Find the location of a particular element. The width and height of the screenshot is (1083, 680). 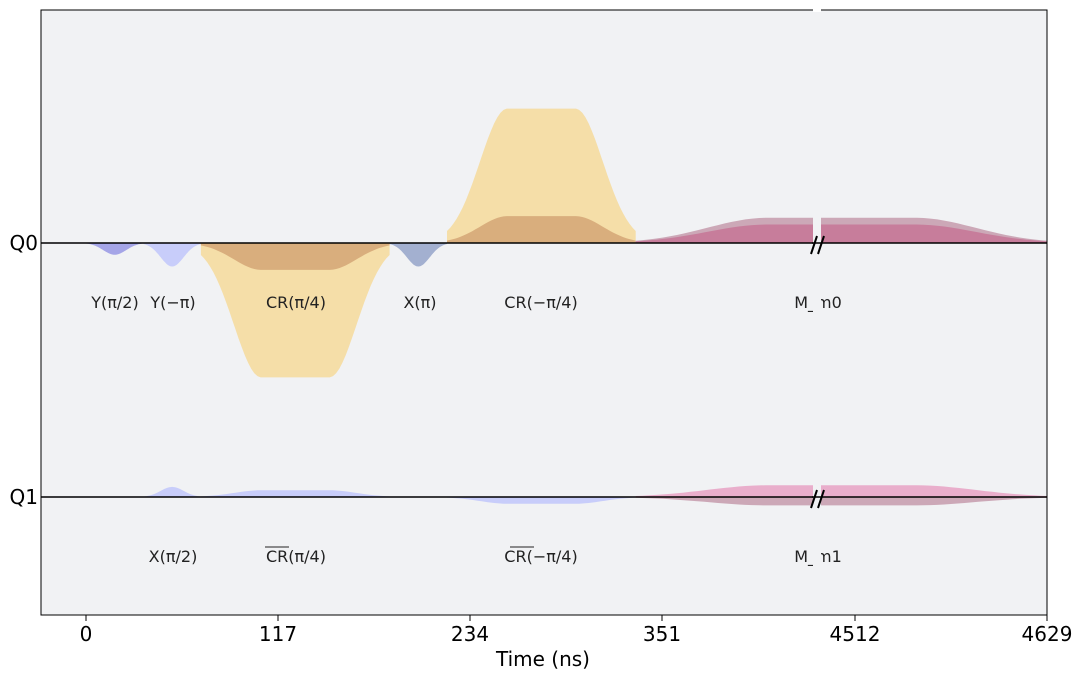

gate-label-q0-4: CR(−π/4) is located at coordinates (540, 302).